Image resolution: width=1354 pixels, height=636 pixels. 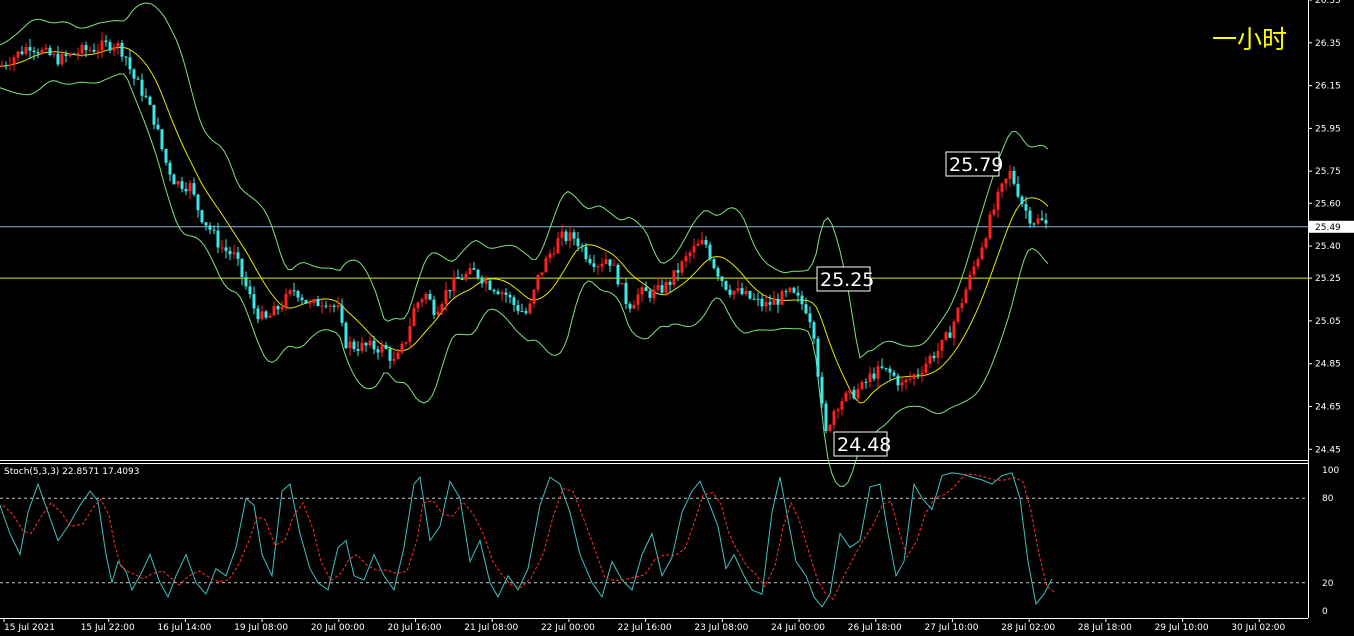 I want to click on price-tick-label: 25.40, so click(x=1328, y=247).